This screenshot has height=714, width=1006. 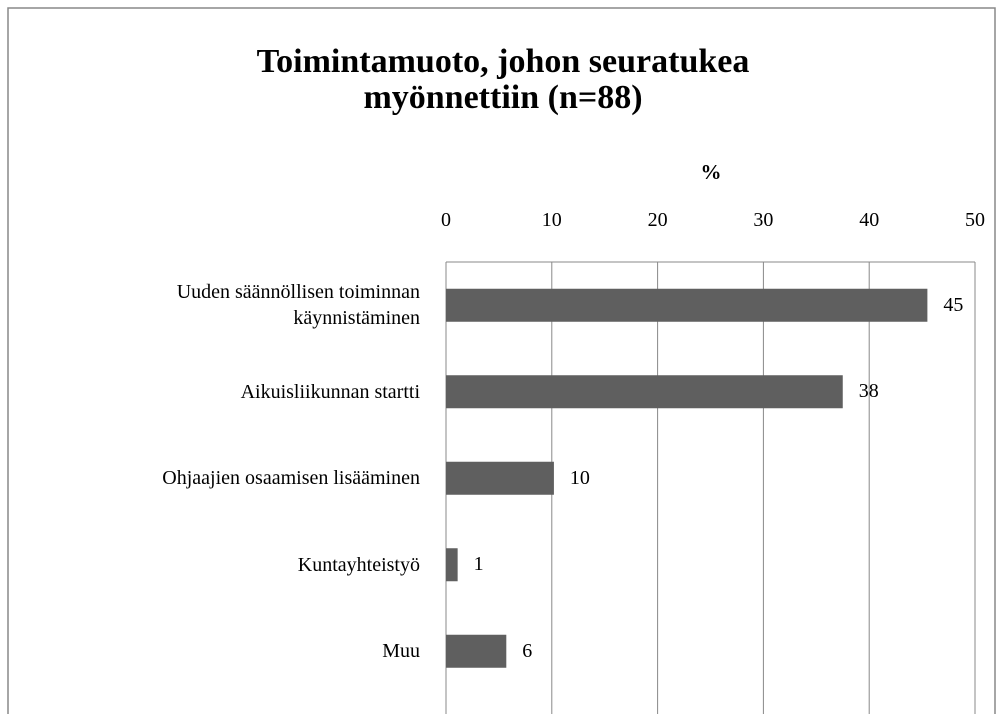 I want to click on x-axis-label: %, so click(x=711, y=172).